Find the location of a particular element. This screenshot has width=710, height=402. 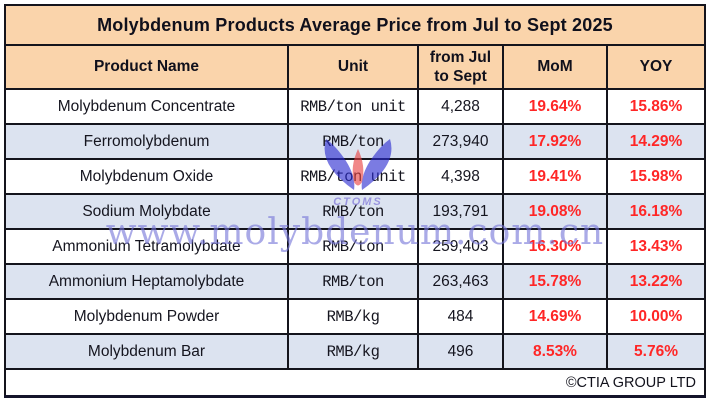

price-cell: 273,940 is located at coordinates (460, 141).